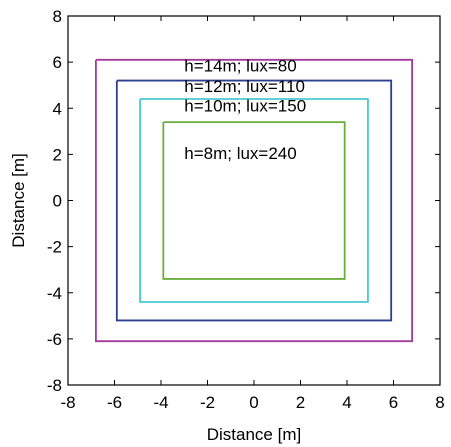 The width and height of the screenshot is (451, 447). I want to click on x-tick-label: 2, so click(300, 402).